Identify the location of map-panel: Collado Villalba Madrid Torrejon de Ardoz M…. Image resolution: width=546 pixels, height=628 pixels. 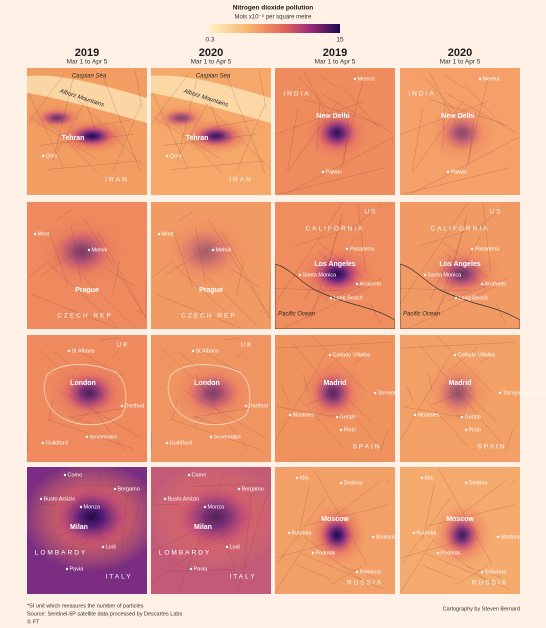
(473, 398).